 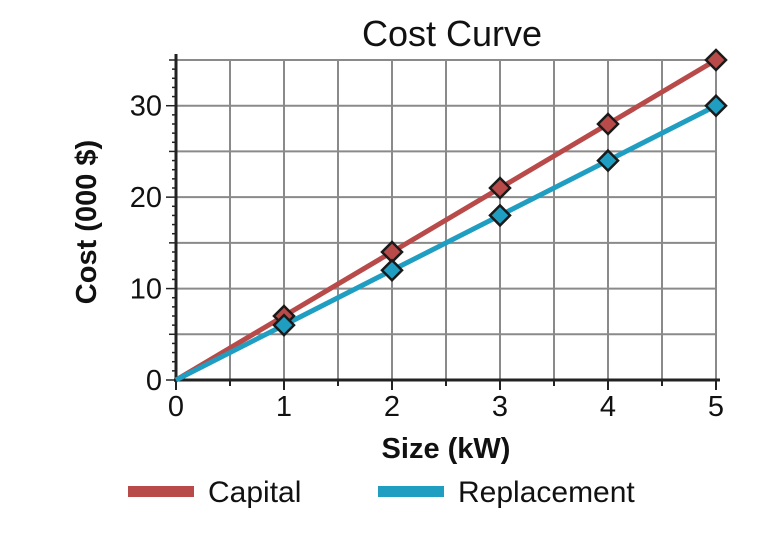 What do you see at coordinates (146, 244) in the screenshot?
I see `y-axis-ticks: 0 10 20 30` at bounding box center [146, 244].